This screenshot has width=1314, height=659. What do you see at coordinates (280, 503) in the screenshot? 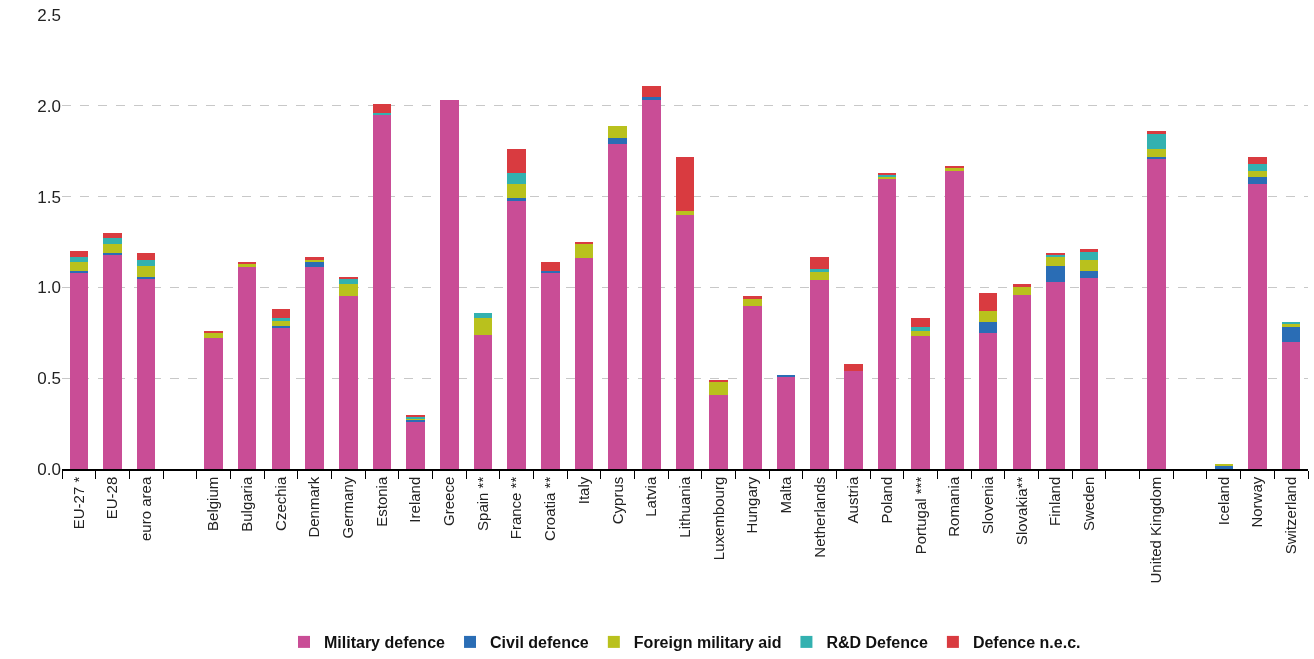
I see `x-tick-label: Czechia` at bounding box center [280, 503].